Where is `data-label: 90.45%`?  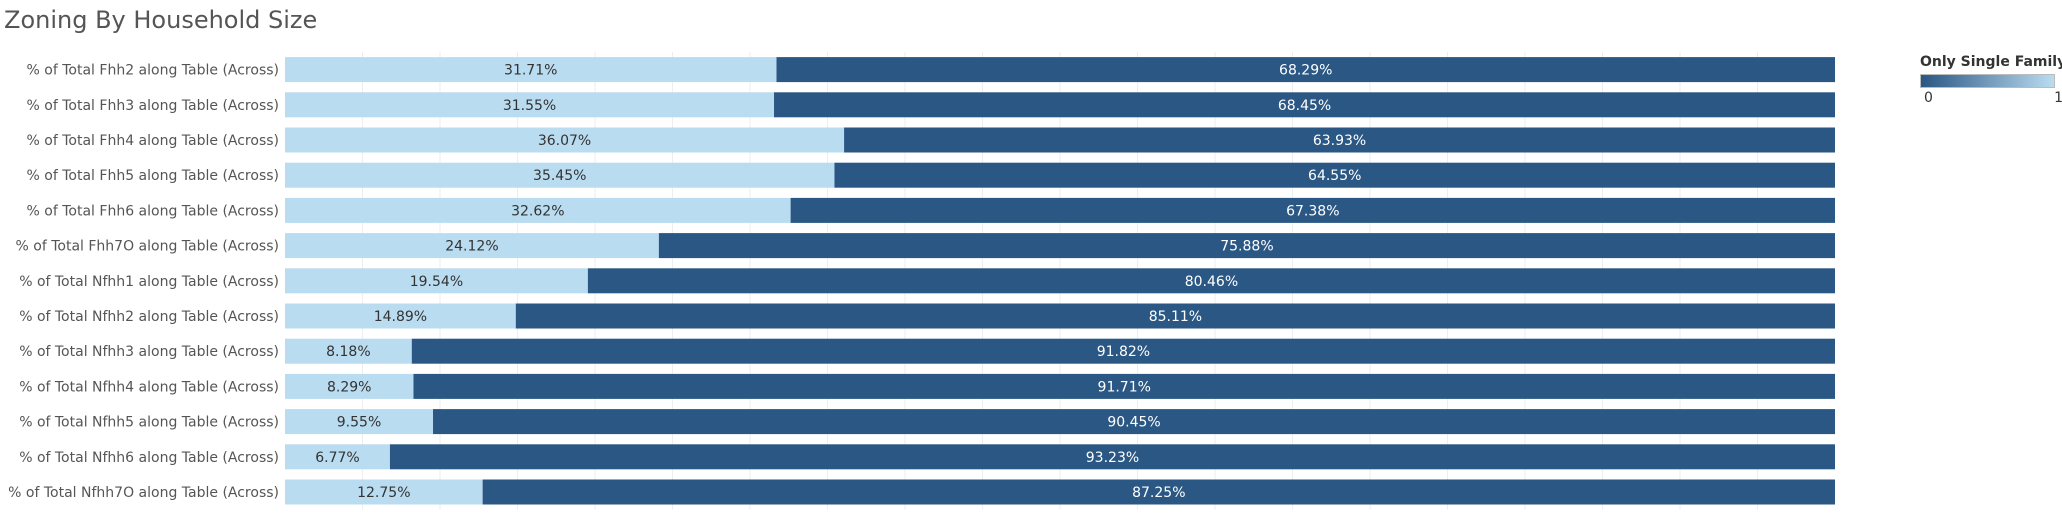 data-label: 90.45% is located at coordinates (1133, 423).